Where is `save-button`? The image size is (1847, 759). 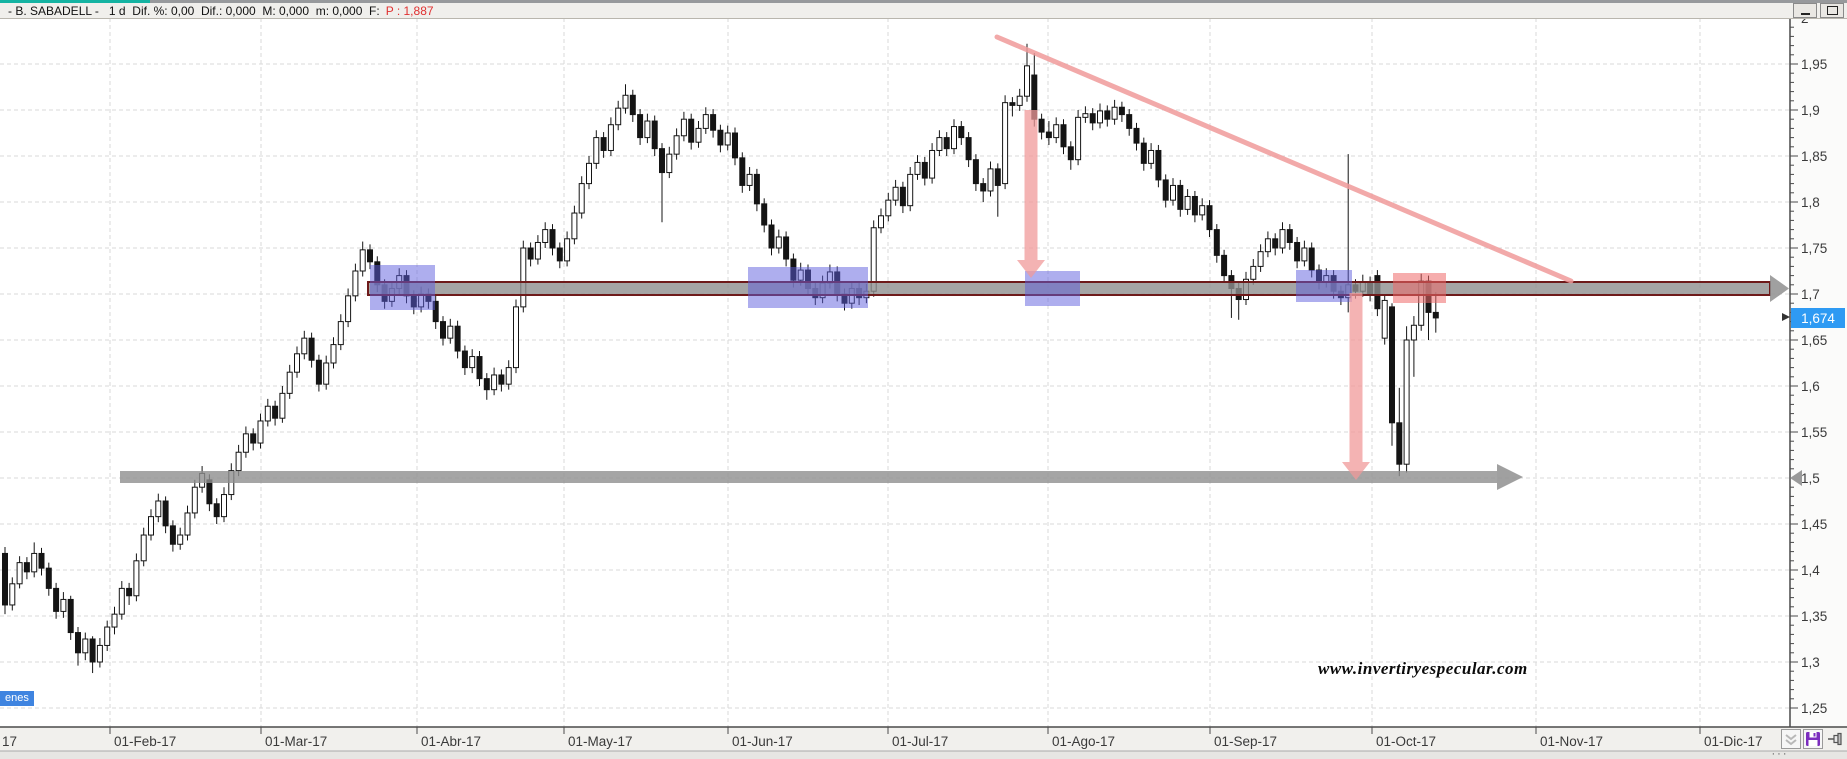
save-button is located at coordinates (1813, 739).